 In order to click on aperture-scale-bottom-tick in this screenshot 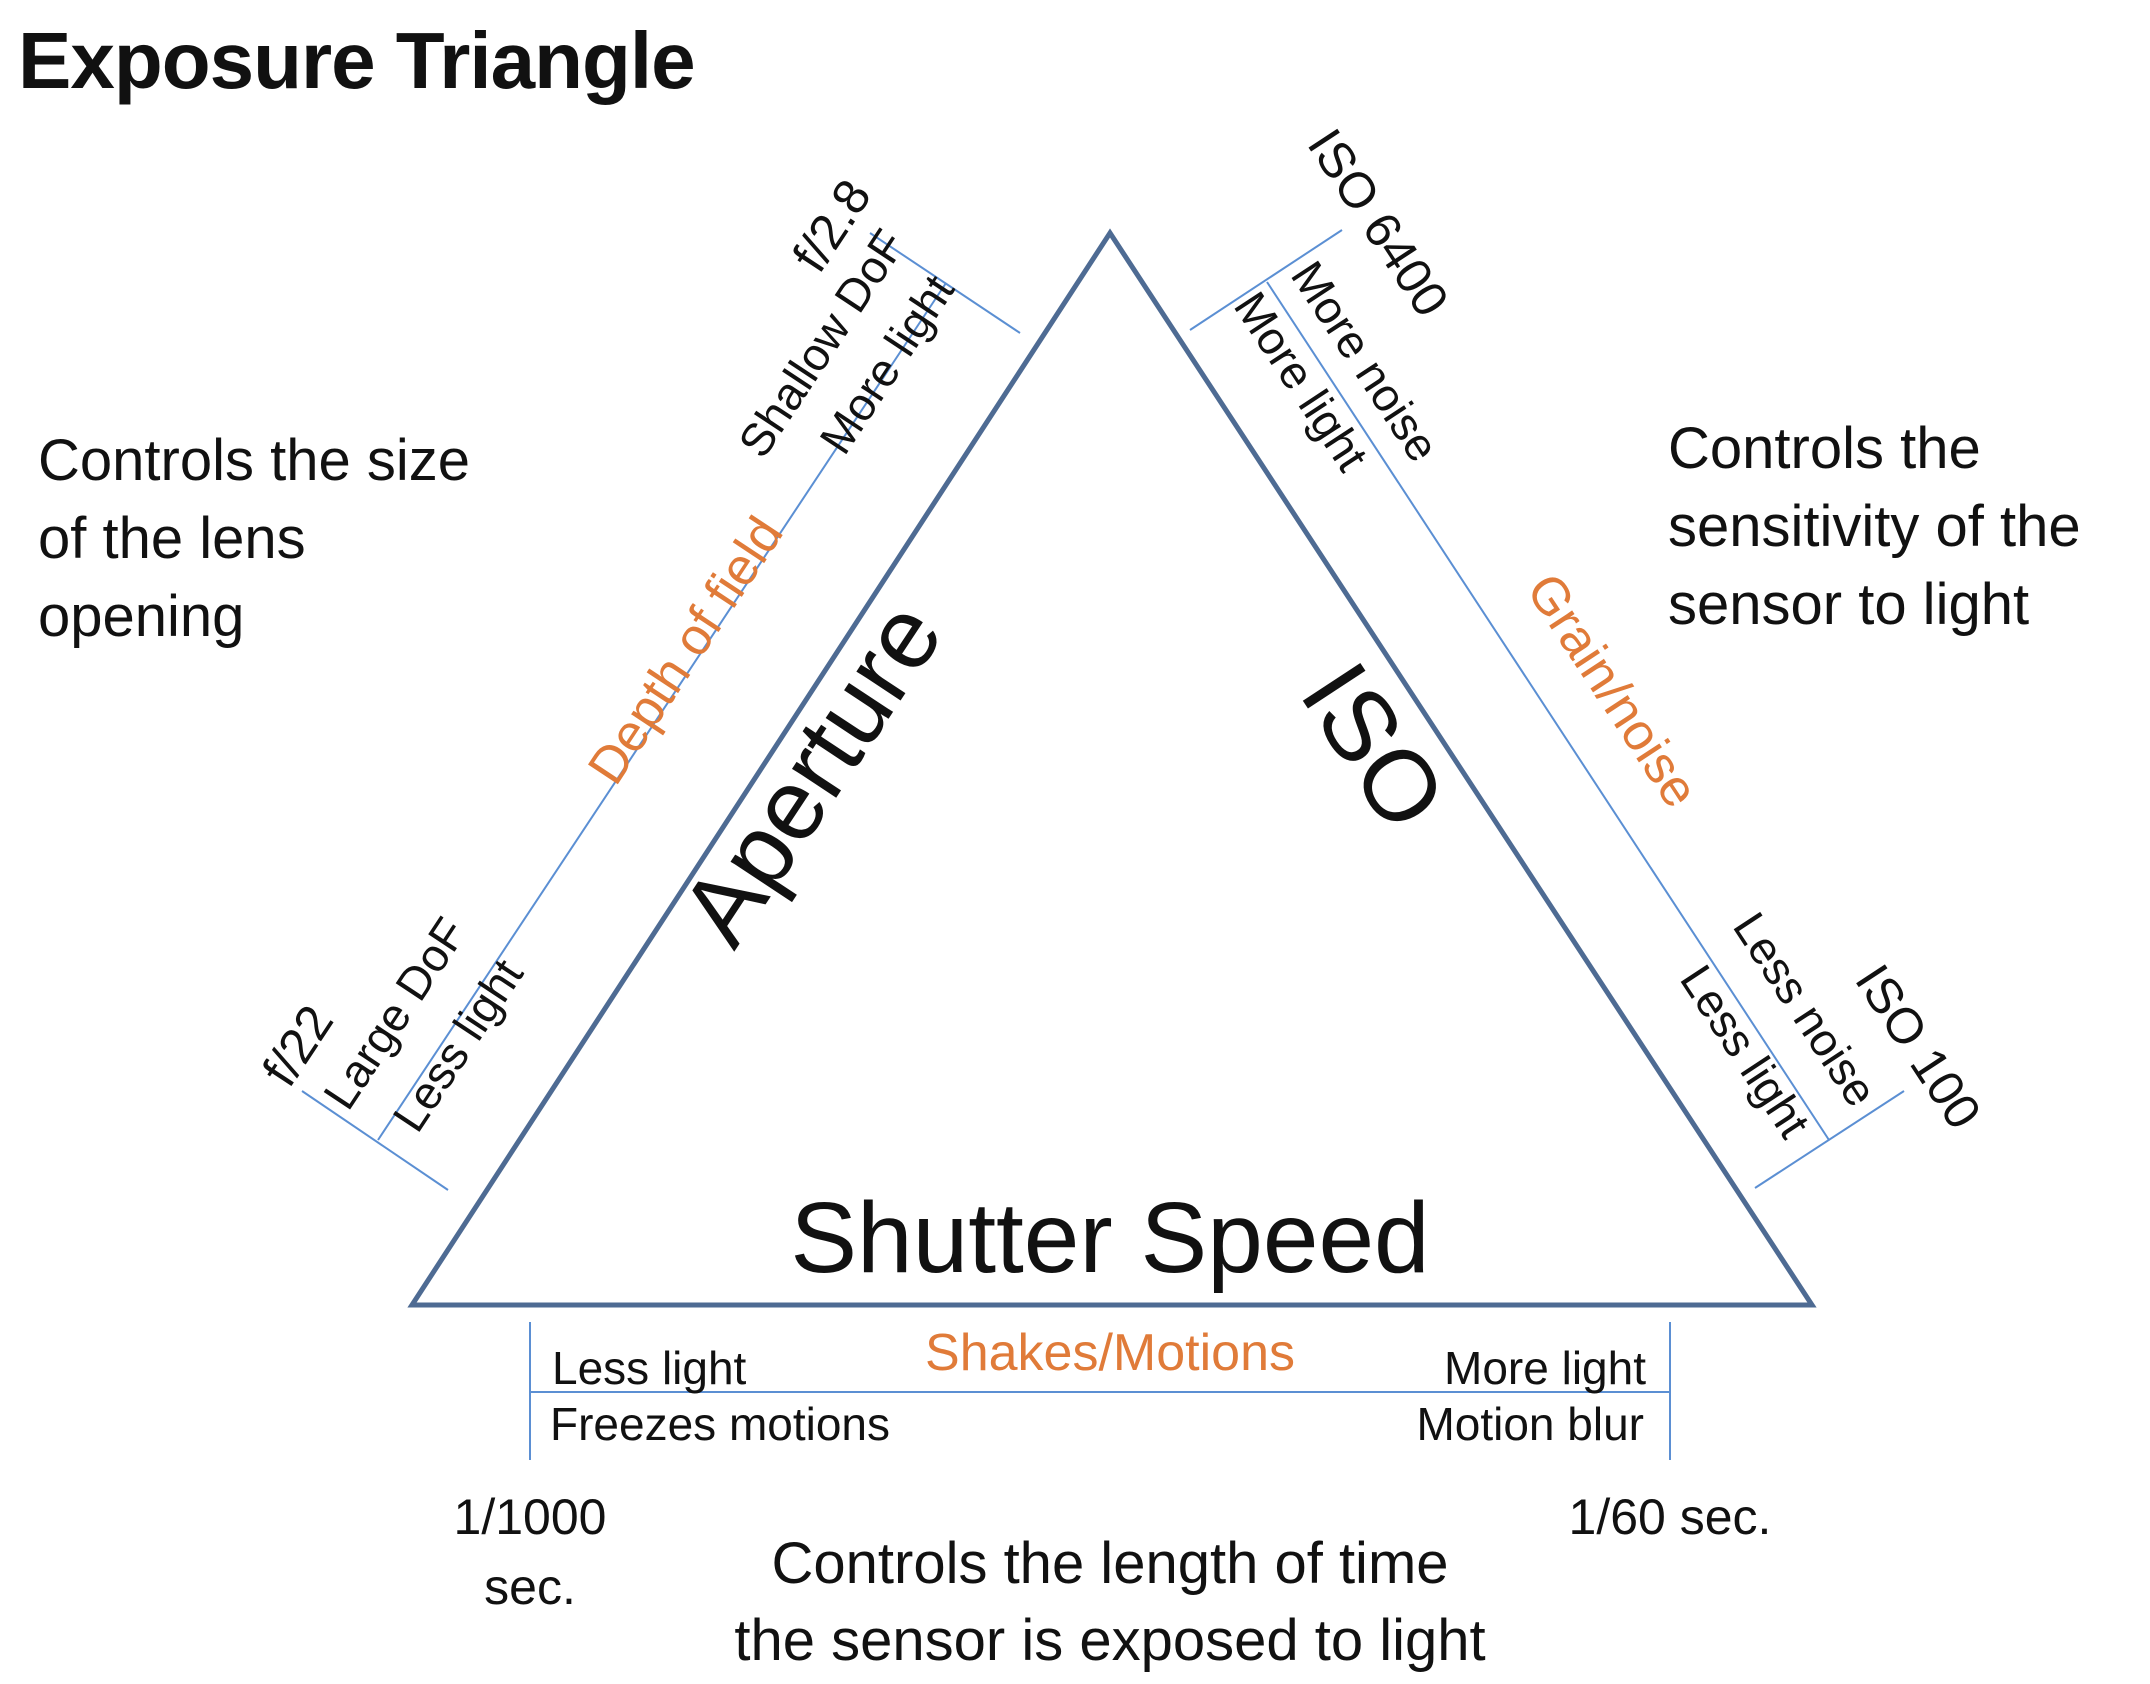, I will do `click(375, 1140)`.